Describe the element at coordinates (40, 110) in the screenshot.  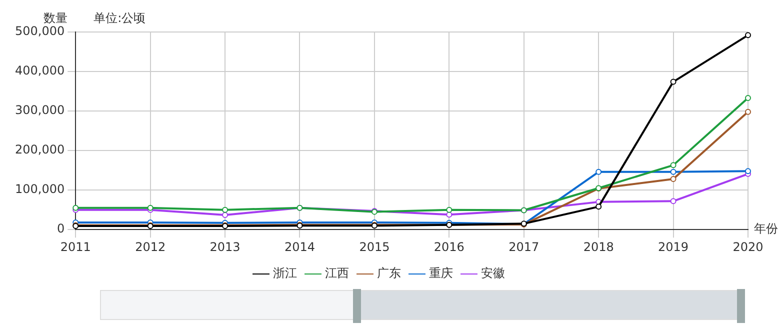
I see `y-tick-label: 300,000` at that location.